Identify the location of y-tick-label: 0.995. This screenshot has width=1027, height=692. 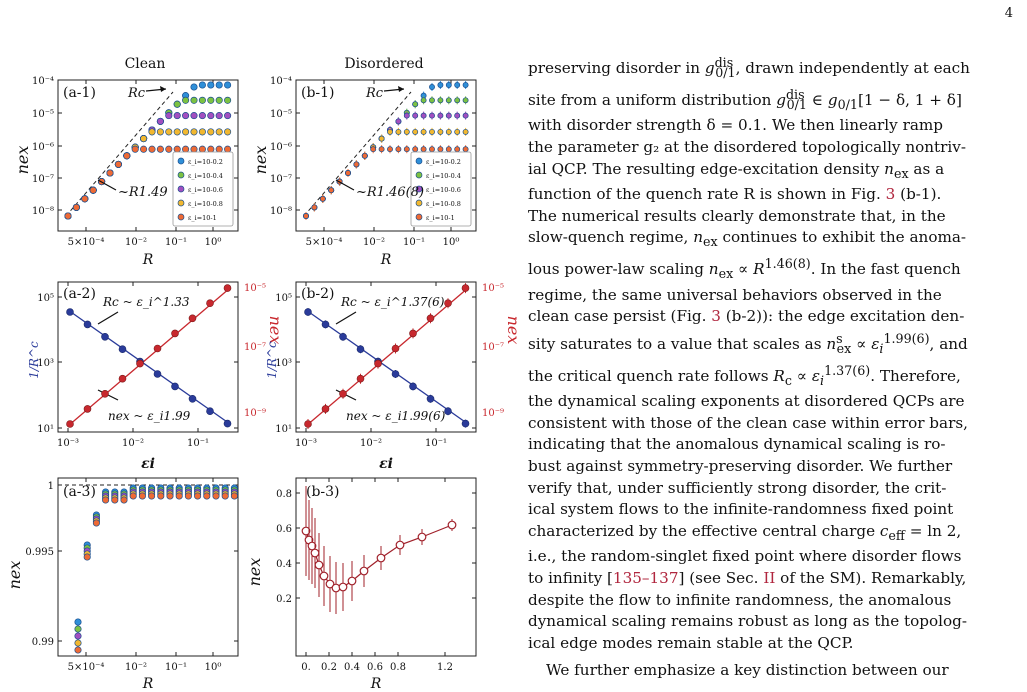
(39, 552).